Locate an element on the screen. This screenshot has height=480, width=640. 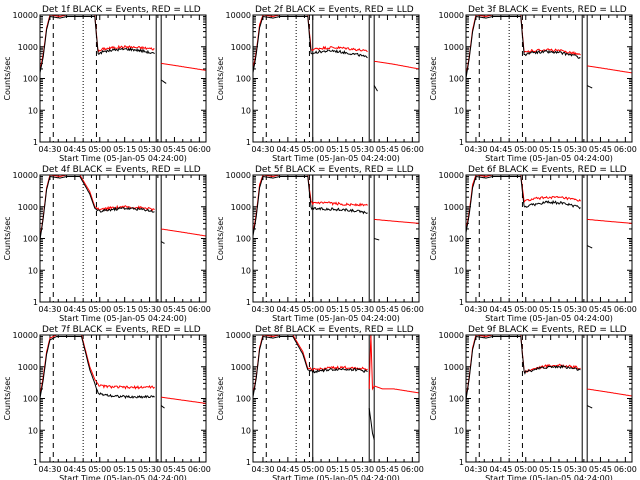
y-tick-label: 1 is located at coordinates (248, 142).